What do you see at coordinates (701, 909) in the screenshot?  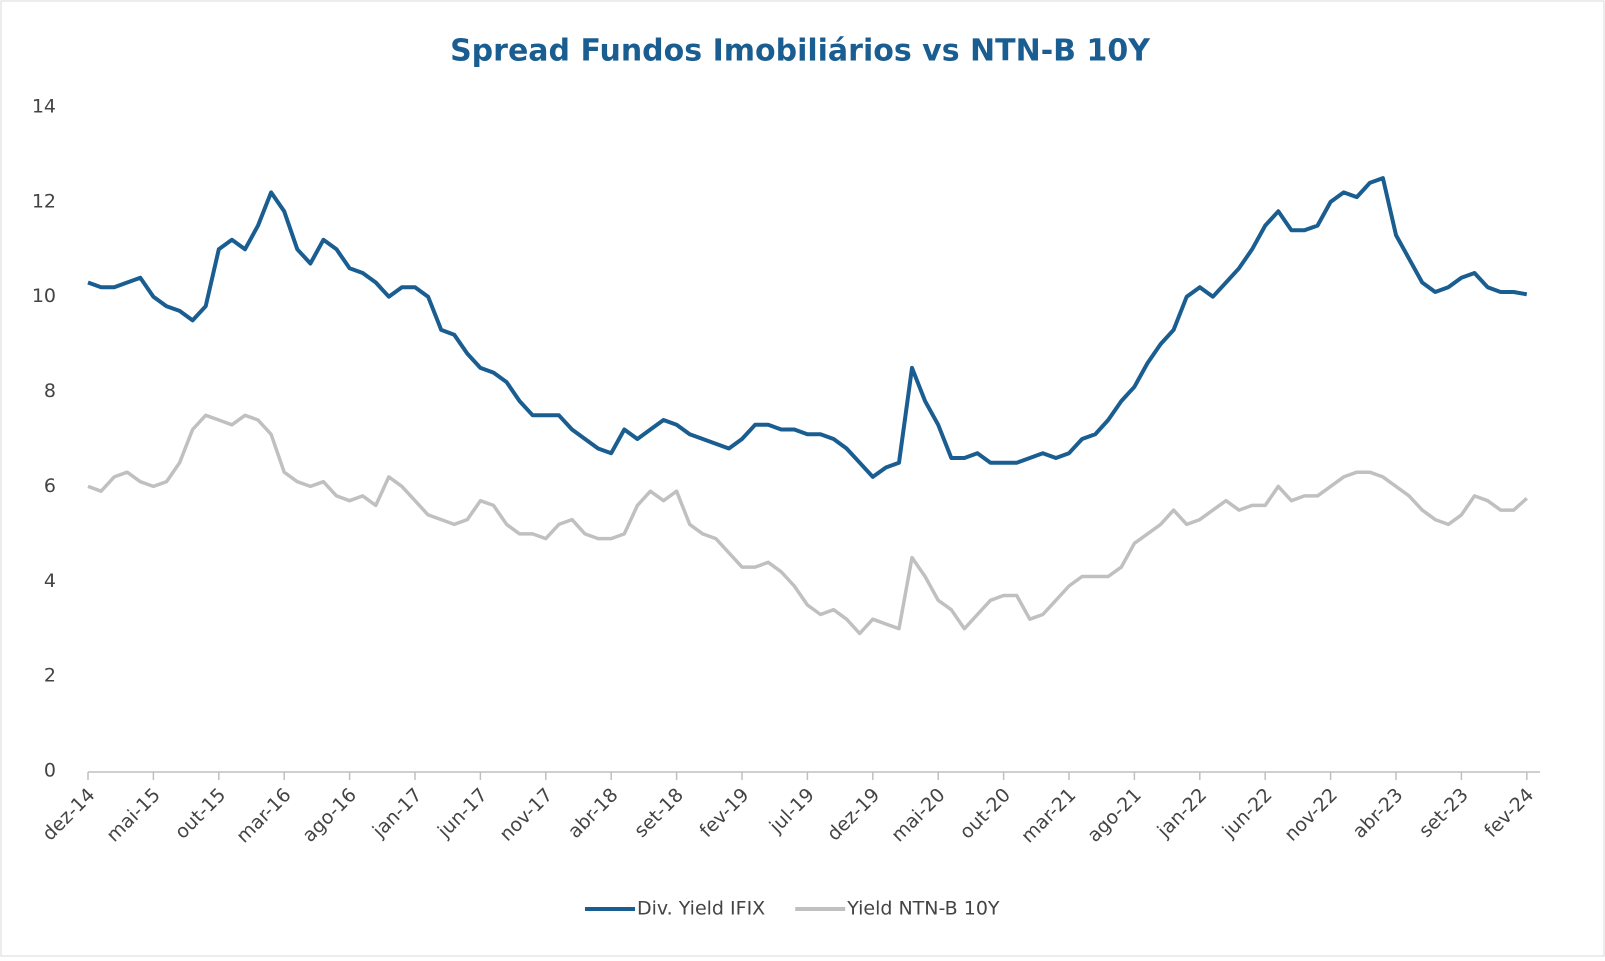 I see `legend-label: Div. Yield IFIX` at bounding box center [701, 909].